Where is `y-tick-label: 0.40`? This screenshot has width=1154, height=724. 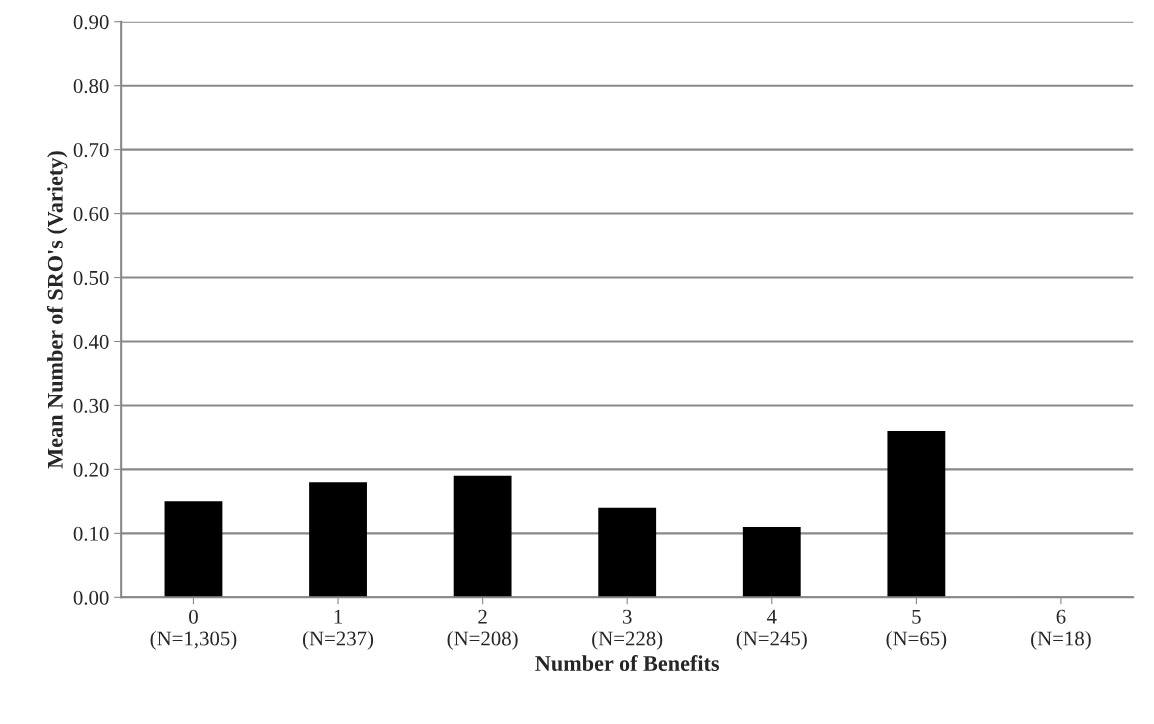
y-tick-label: 0.40 is located at coordinates (91, 342).